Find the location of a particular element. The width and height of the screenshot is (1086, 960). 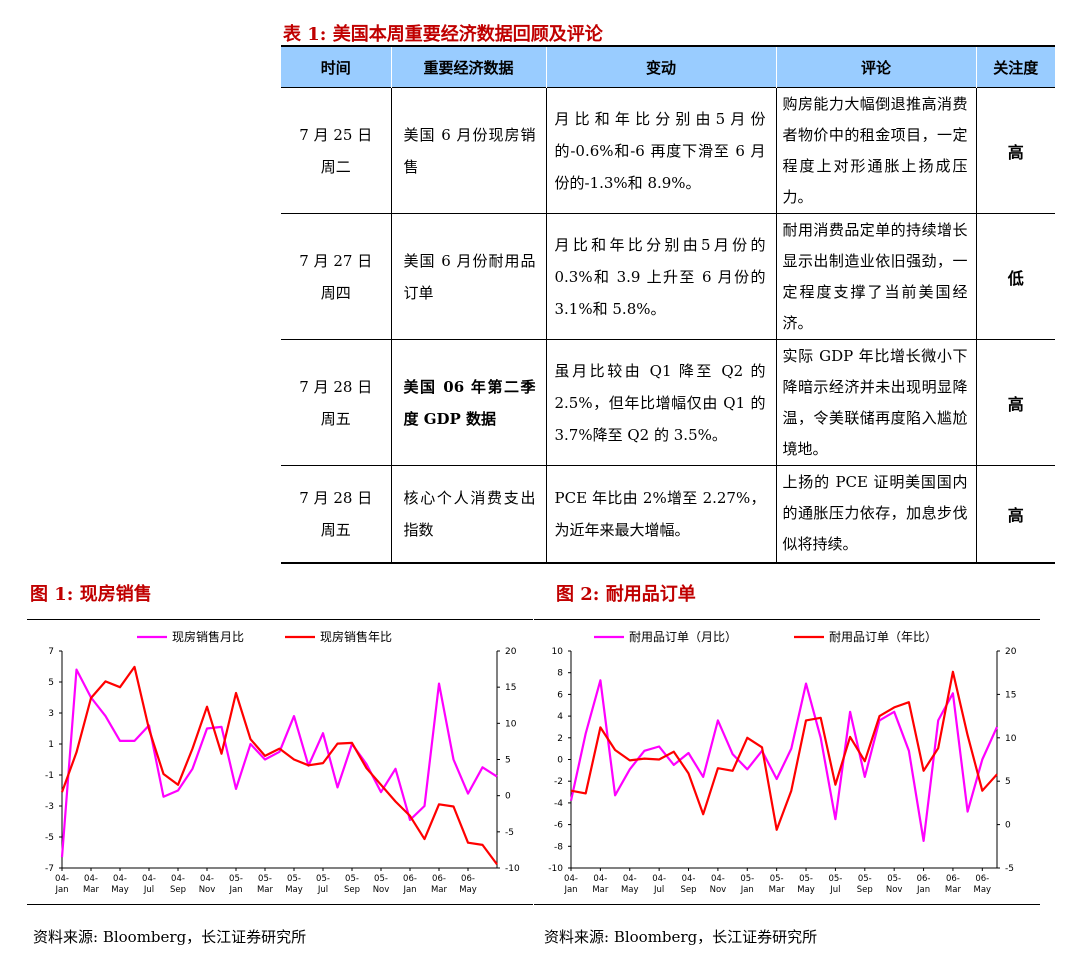

legend-label: 现房销售月比 is located at coordinates (208, 636).